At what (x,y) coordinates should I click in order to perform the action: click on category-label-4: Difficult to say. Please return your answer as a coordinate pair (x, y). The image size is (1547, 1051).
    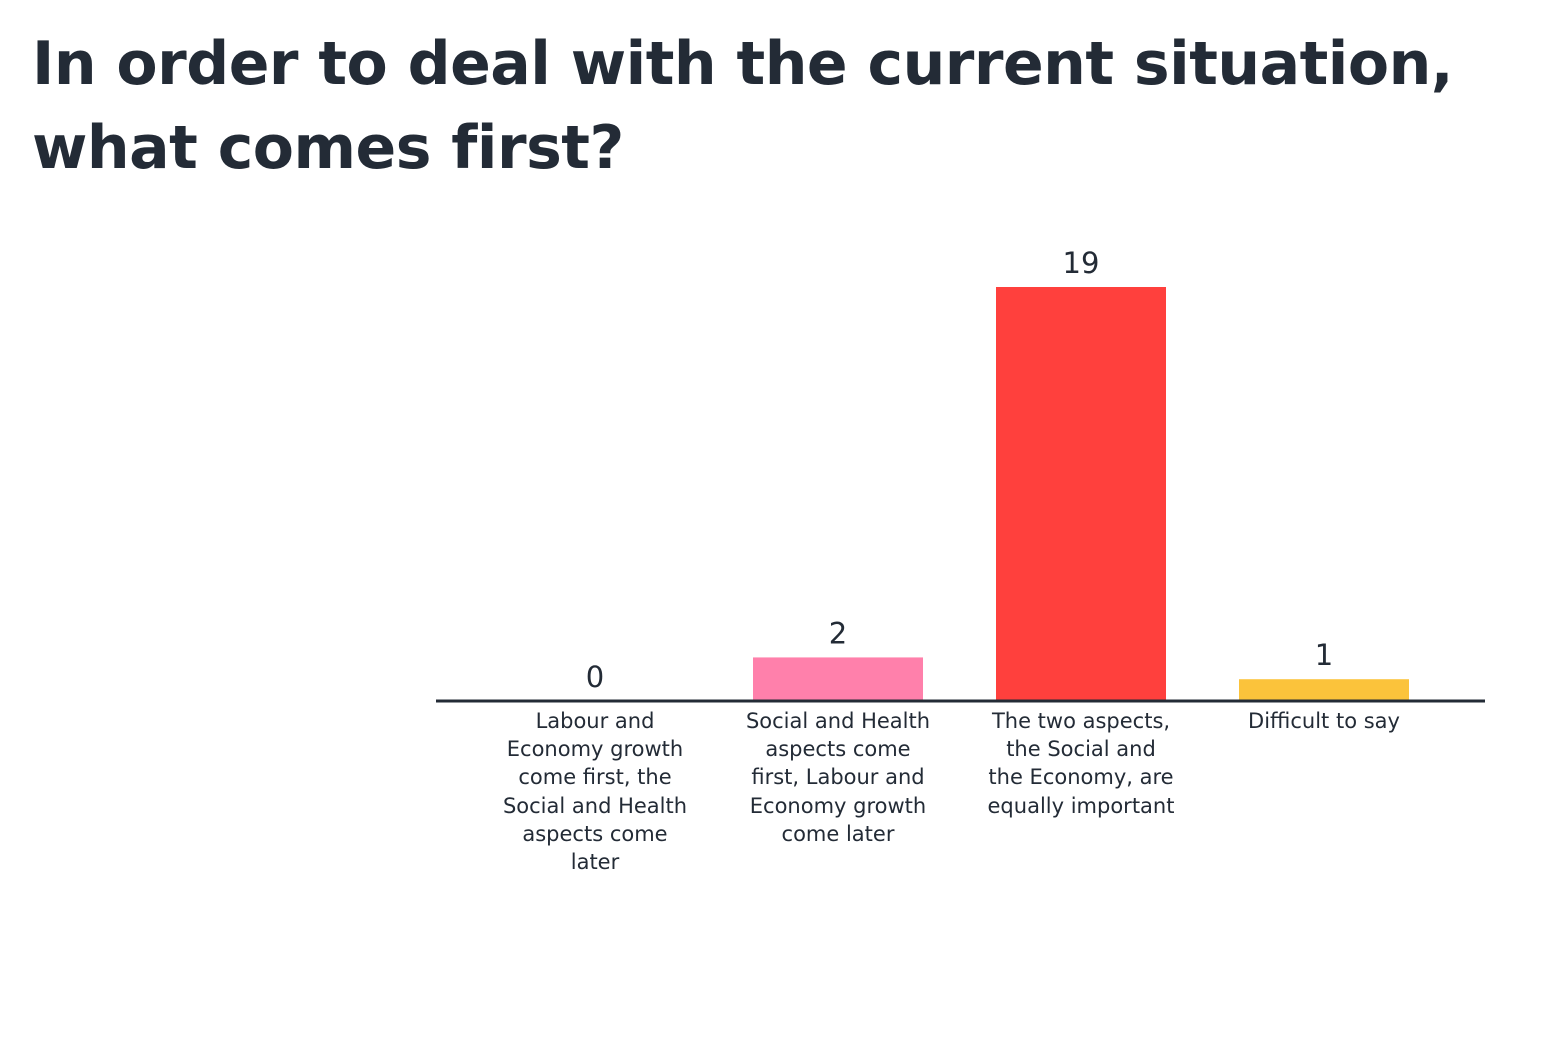
    Looking at the image, I should click on (1324, 721).